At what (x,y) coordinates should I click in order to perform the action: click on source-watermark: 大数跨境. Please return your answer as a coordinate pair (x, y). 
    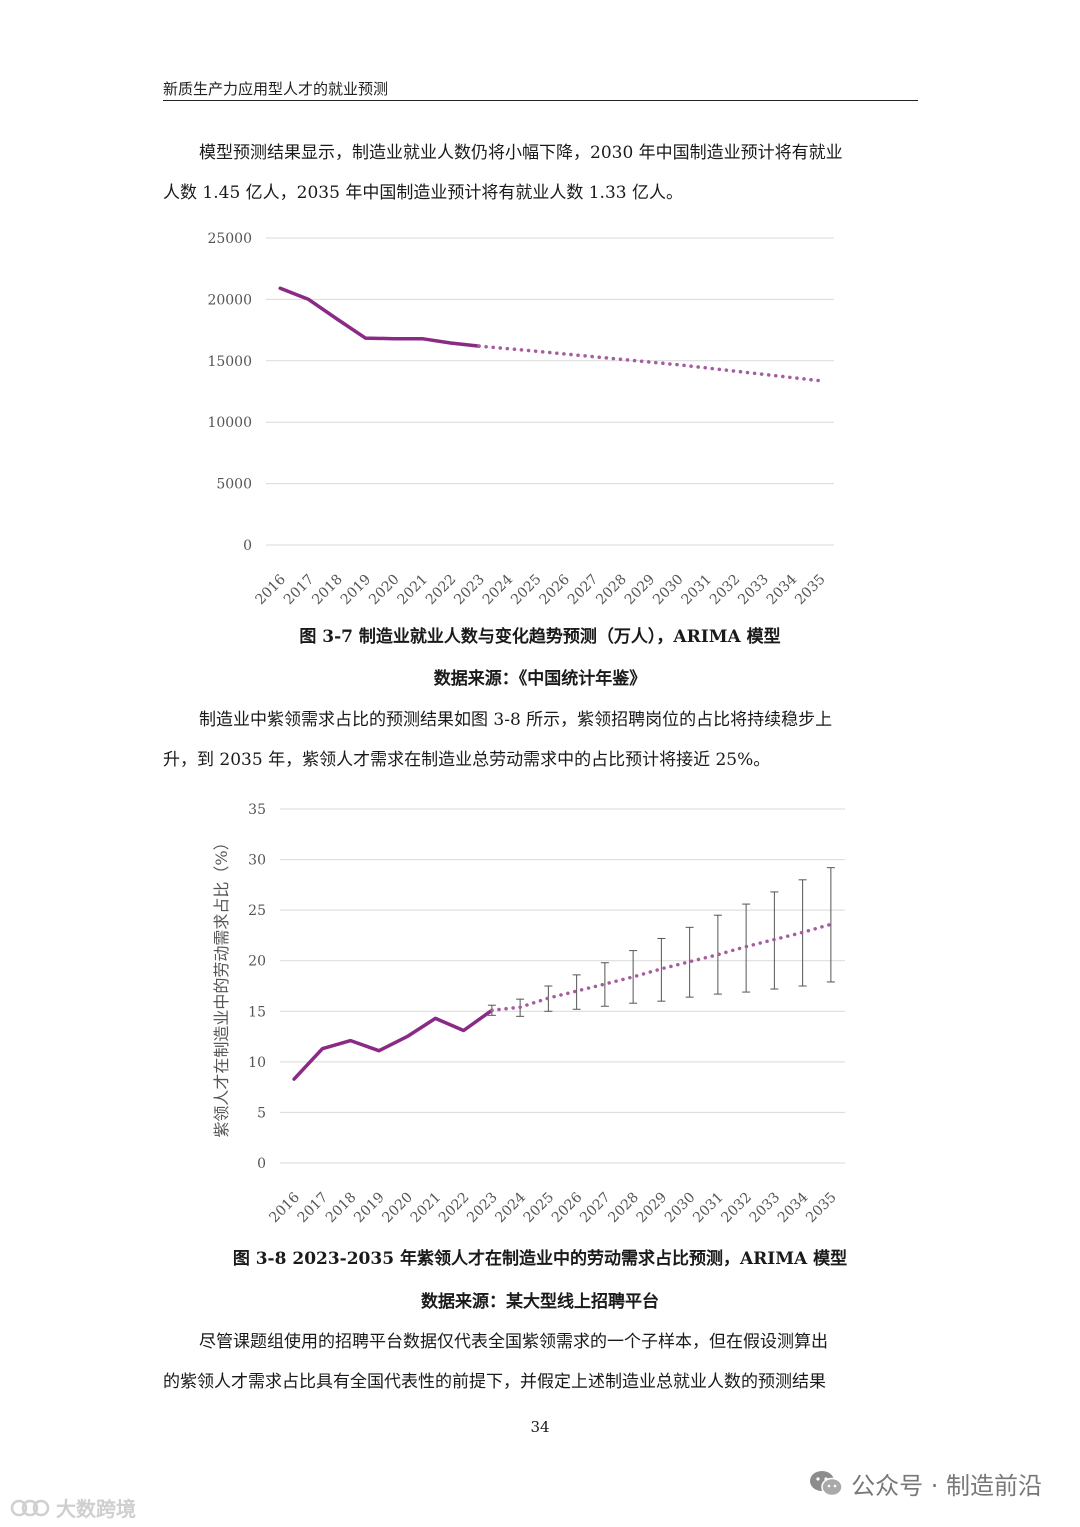
    Looking at the image, I should click on (73, 1507).